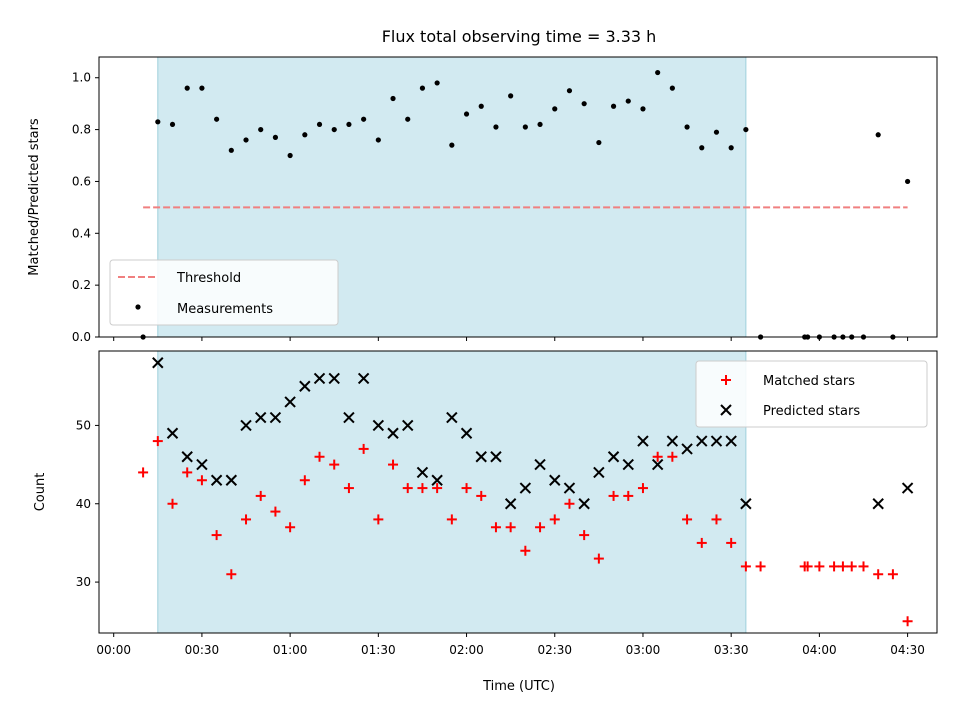 This screenshot has width=960, height=720. What do you see at coordinates (907, 650) in the screenshot?
I see `x-tick-label: 04:30` at bounding box center [907, 650].